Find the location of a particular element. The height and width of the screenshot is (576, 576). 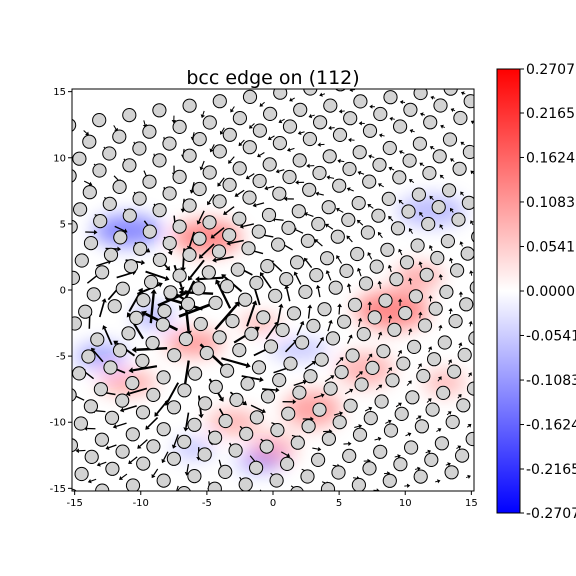

colorbar-tick-label: -0.1083 is located at coordinates (551, 381).